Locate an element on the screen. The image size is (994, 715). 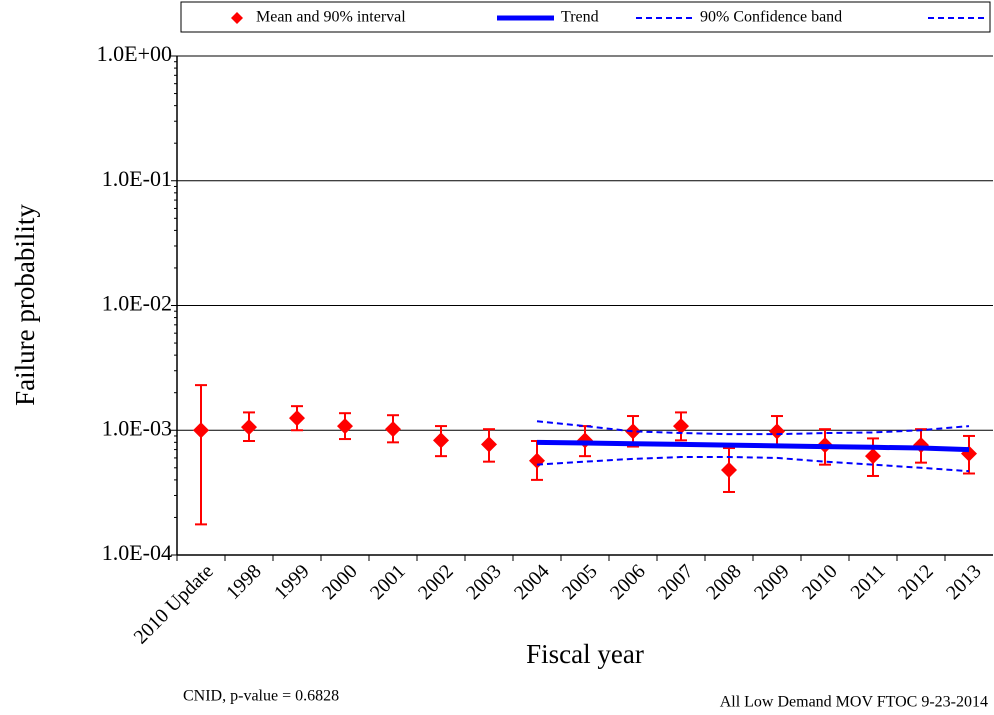
x-tick-label: 2012 is located at coordinates (916, 582).